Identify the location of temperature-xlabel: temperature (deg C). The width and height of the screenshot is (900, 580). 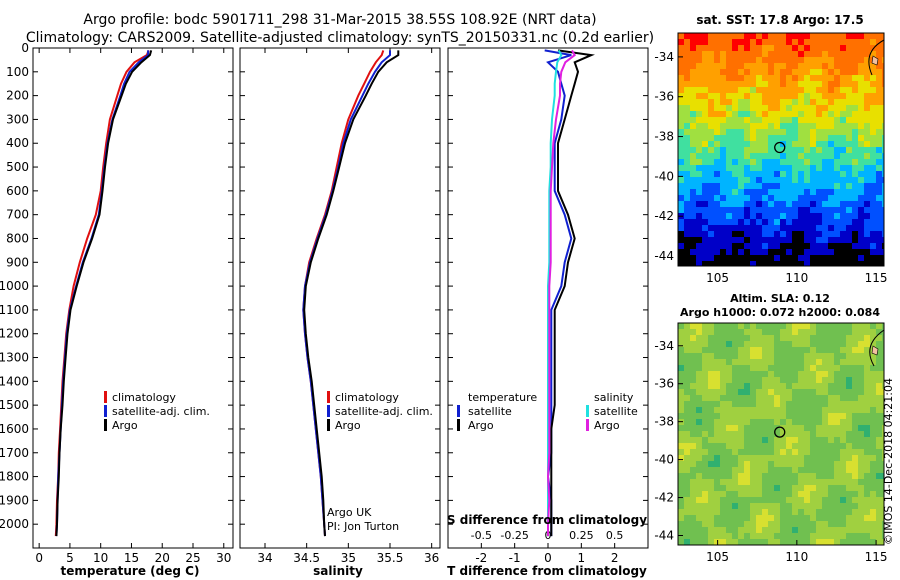
(130, 571).